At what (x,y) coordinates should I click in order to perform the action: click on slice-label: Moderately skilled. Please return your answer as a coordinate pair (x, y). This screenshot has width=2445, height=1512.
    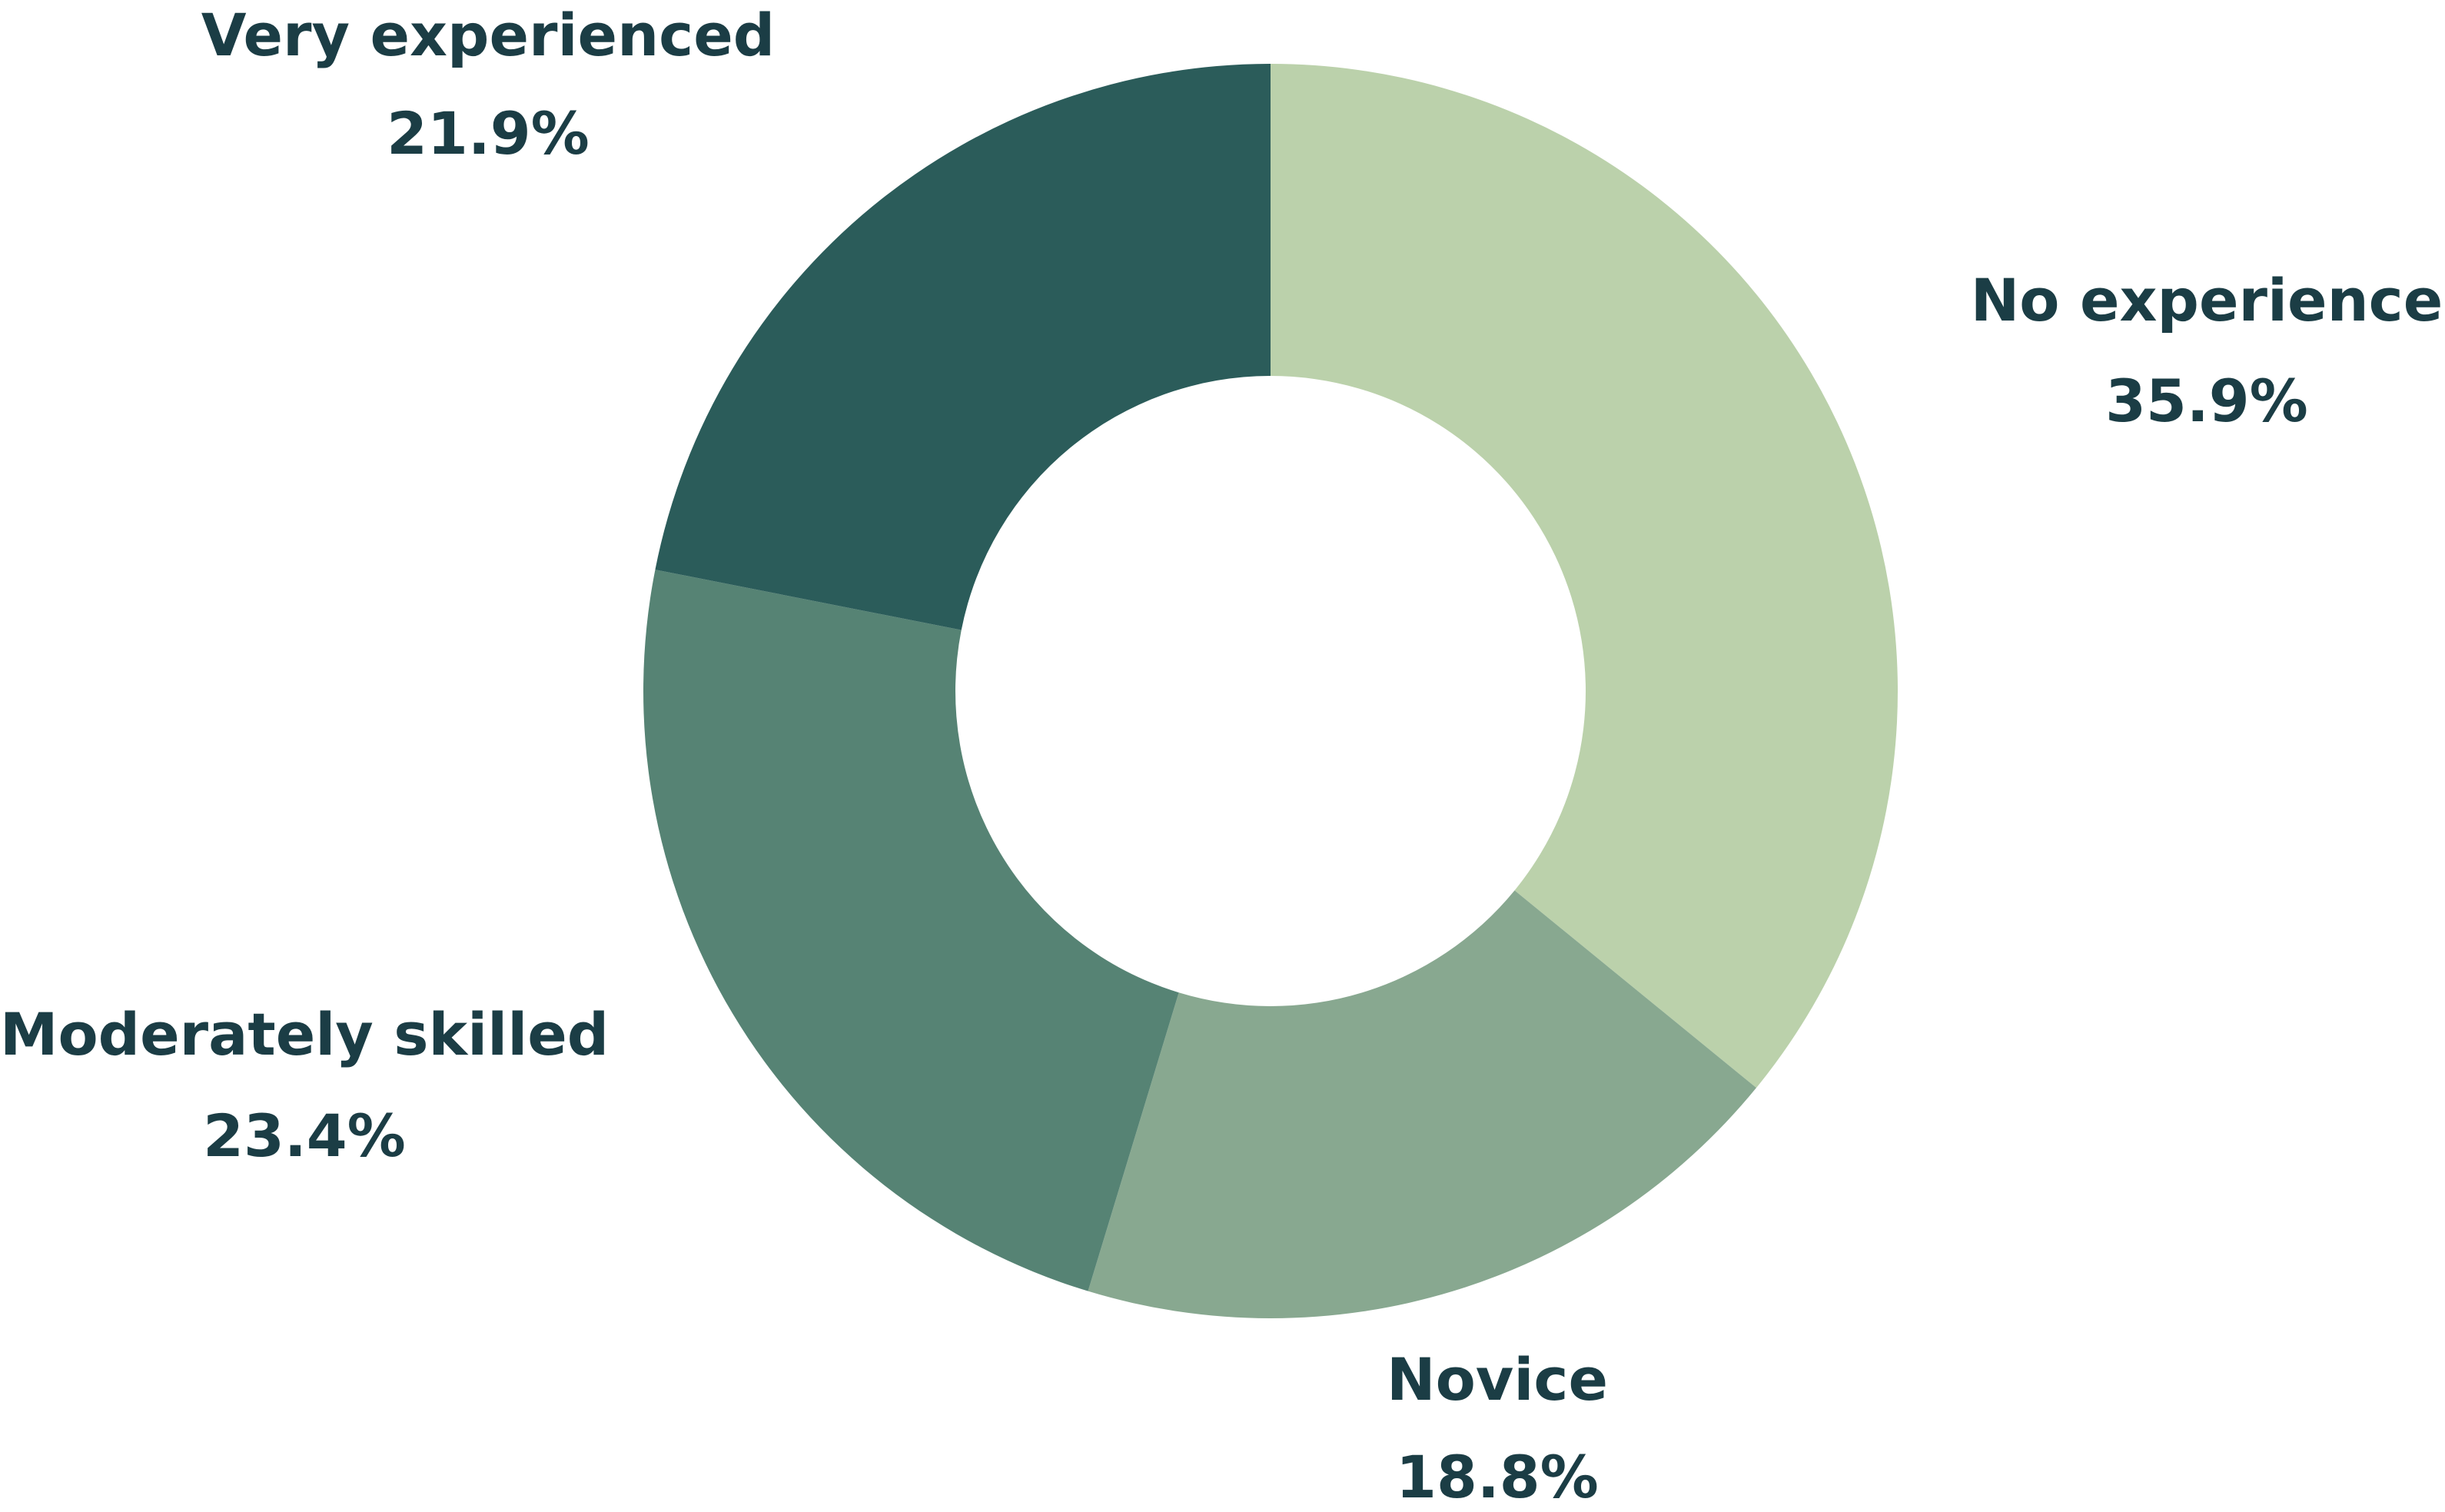
    Looking at the image, I should click on (304, 1034).